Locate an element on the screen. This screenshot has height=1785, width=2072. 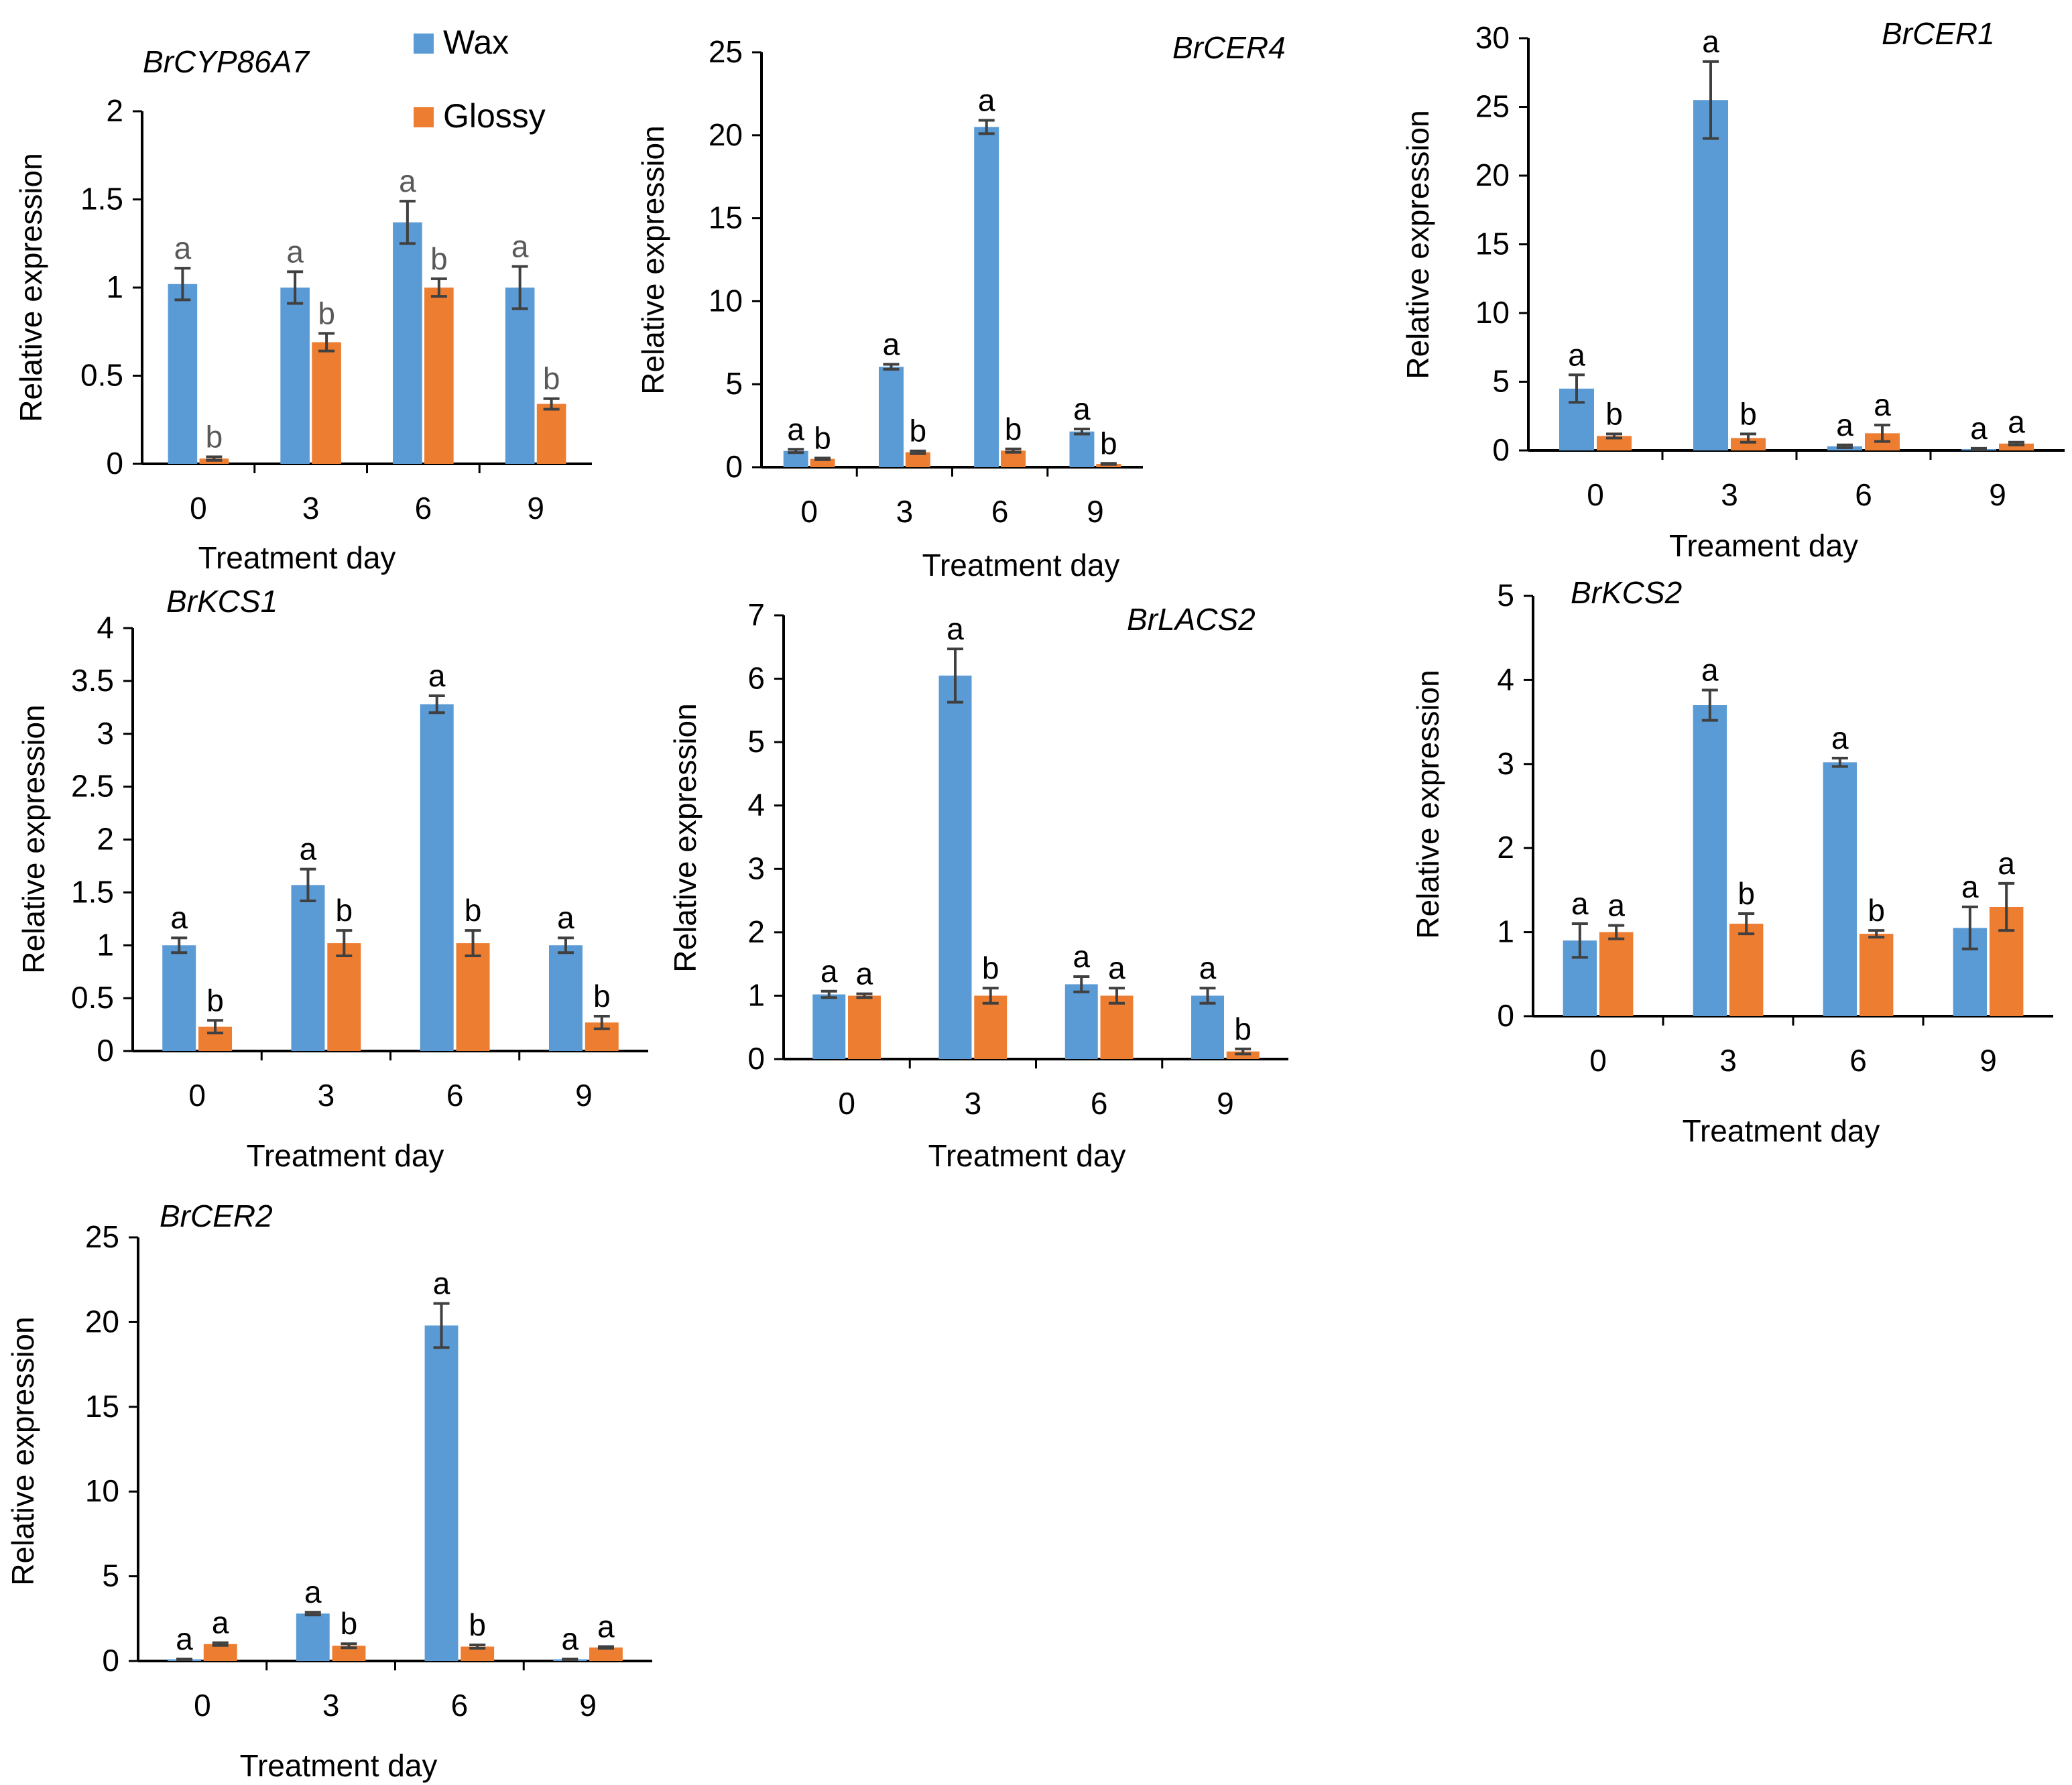
y-tick-label: 1 is located at coordinates (114, 287).